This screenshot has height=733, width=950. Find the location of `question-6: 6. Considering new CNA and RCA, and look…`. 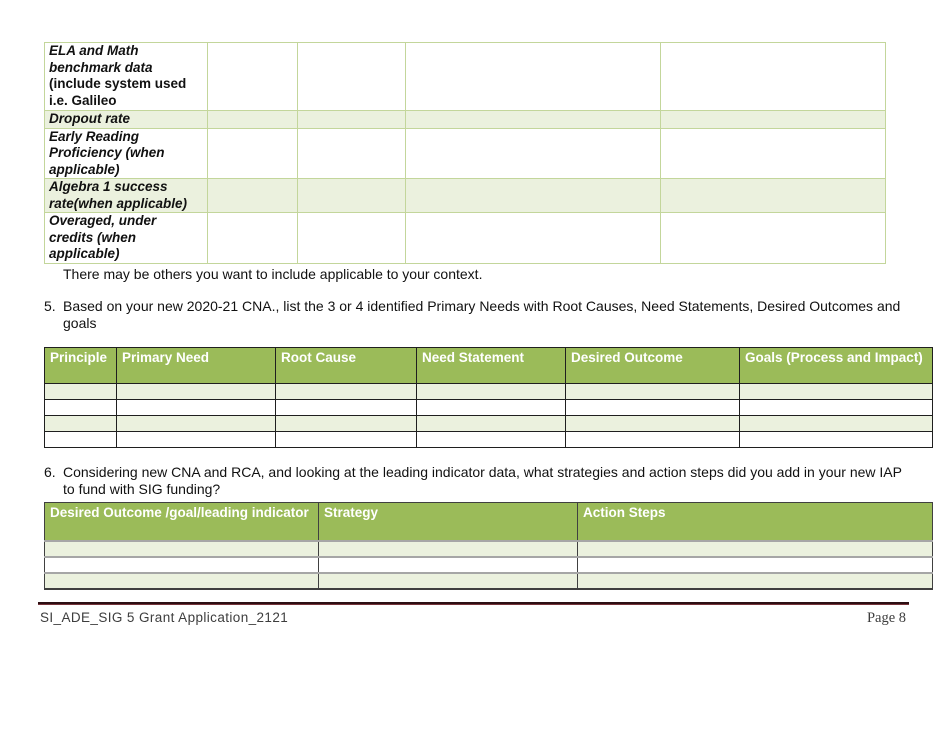

question-6: 6. Considering new CNA and RCA, and look… is located at coordinates (497, 480).